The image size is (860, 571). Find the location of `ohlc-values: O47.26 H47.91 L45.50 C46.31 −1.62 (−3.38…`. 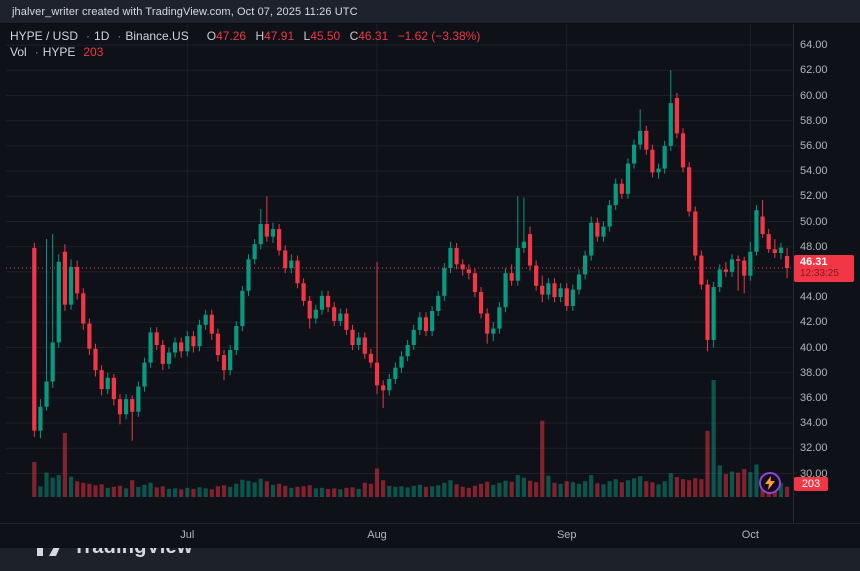

ohlc-values: O47.26 H47.91 L45.50 C46.31 −1.62 (−3.38… is located at coordinates (343, 36).